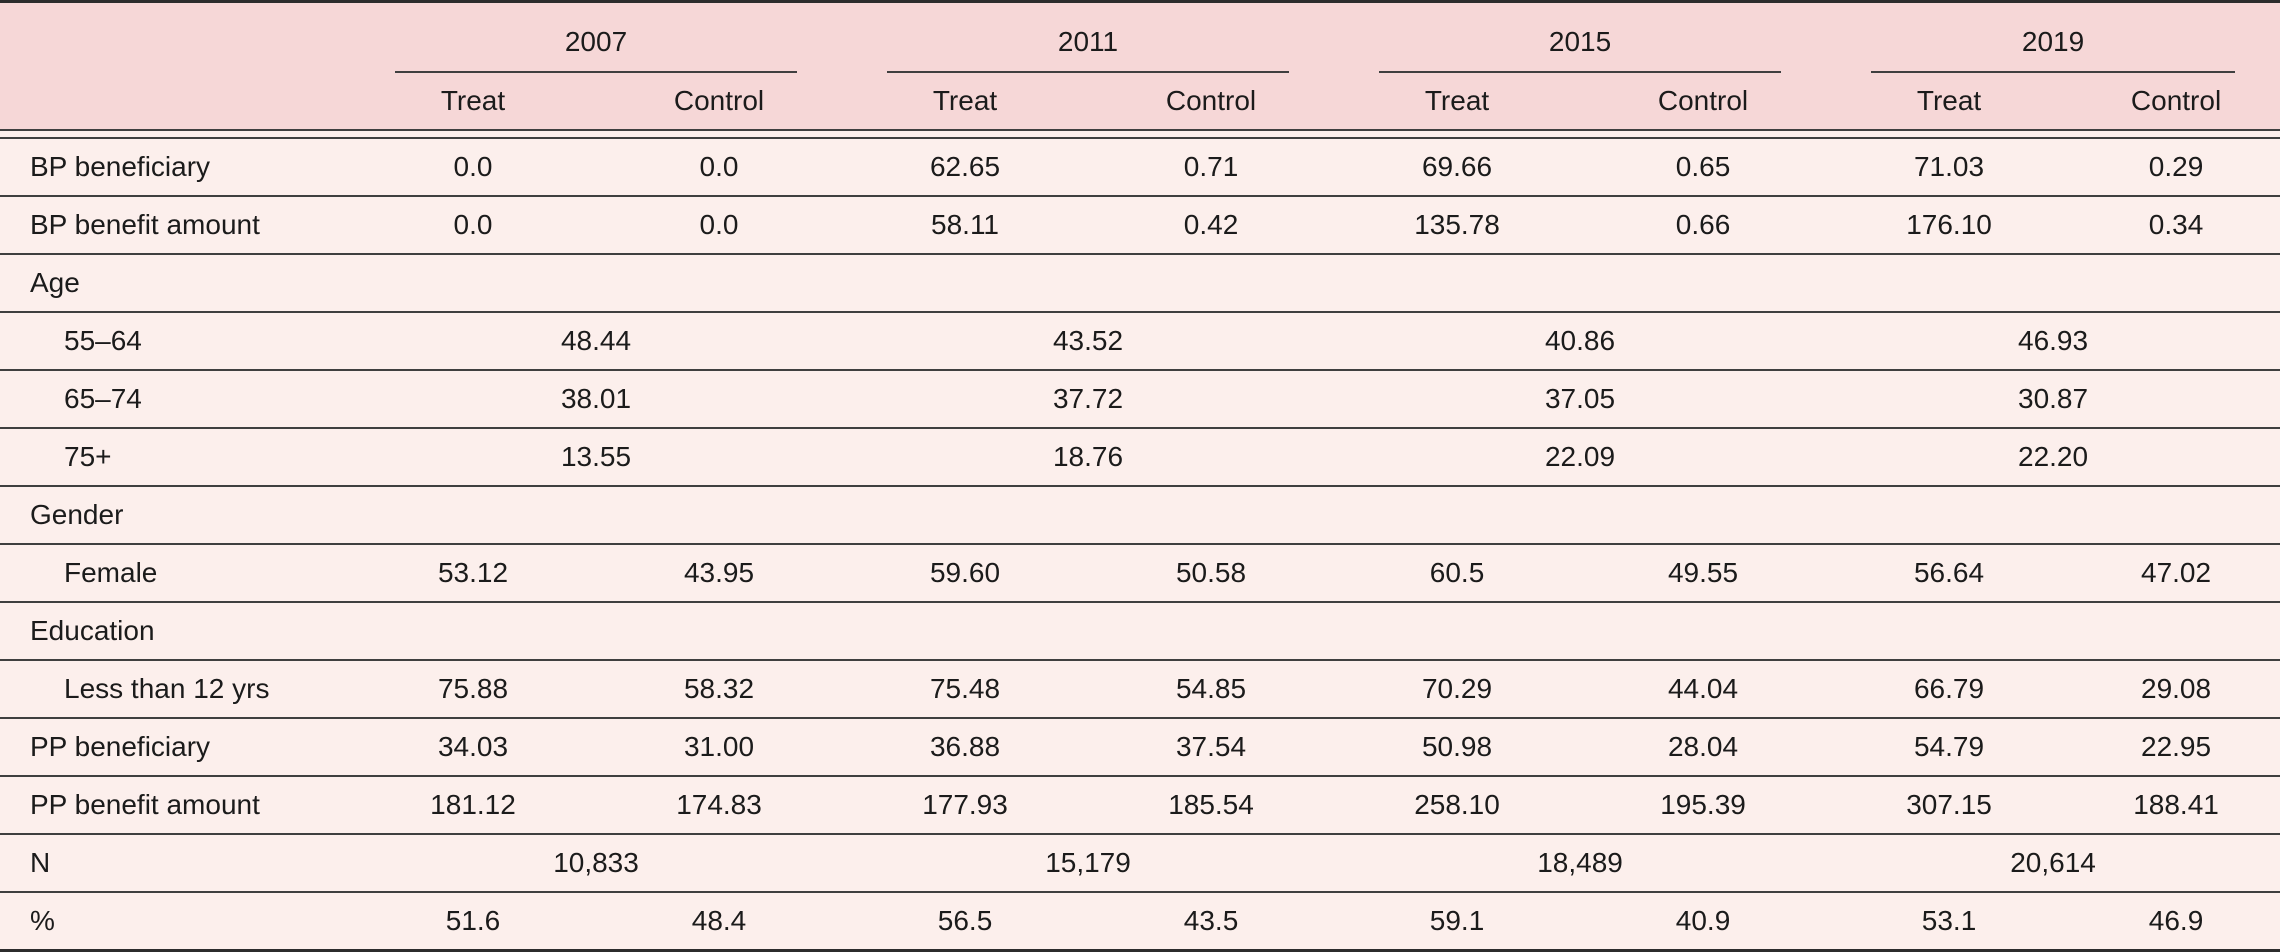 The image size is (2280, 952). I want to click on table-row--: % 51.6 48.4 56.5 43.5 59.1 40.9 53.1 46.9, so click(1140, 922).